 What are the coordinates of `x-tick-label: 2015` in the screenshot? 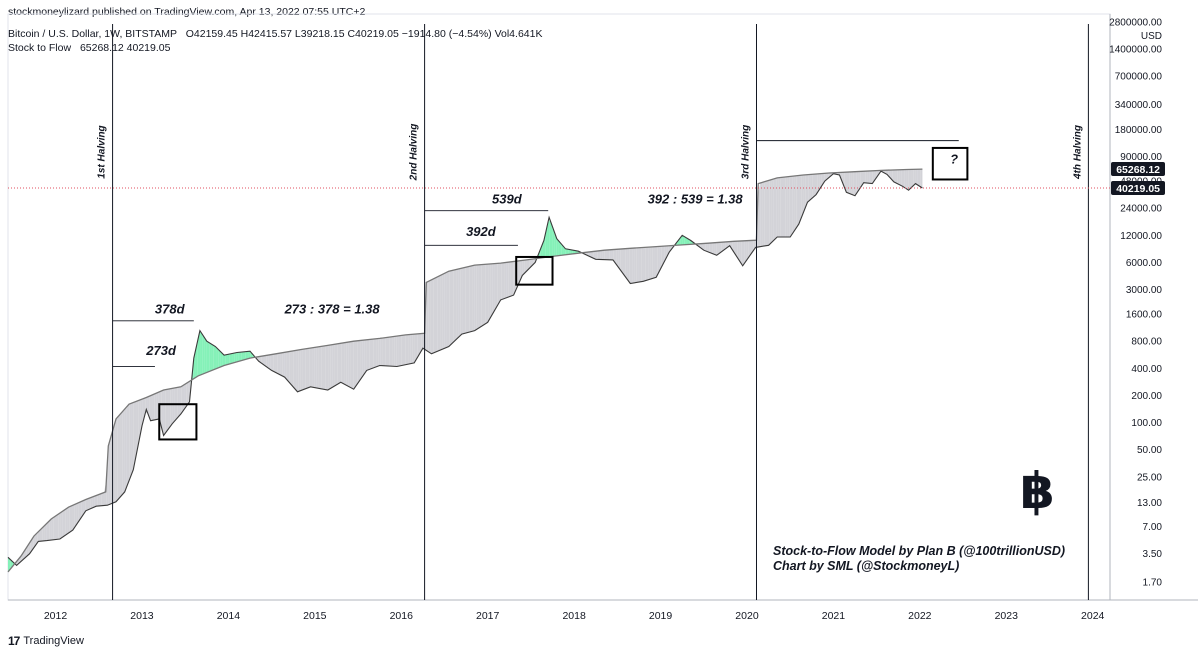 It's located at (315, 616).